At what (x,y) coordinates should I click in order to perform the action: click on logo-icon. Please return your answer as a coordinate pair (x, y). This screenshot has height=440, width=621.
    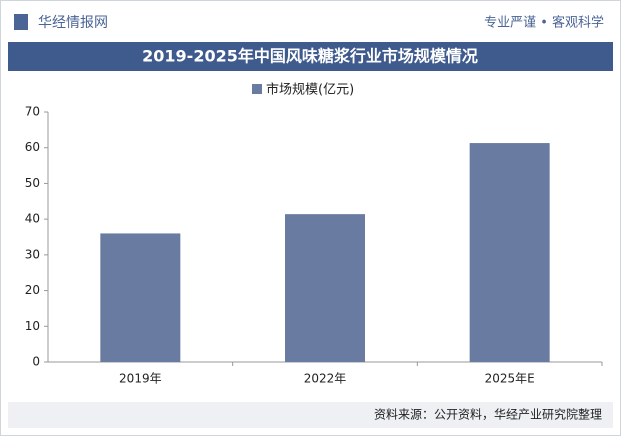
    Looking at the image, I should click on (21, 22).